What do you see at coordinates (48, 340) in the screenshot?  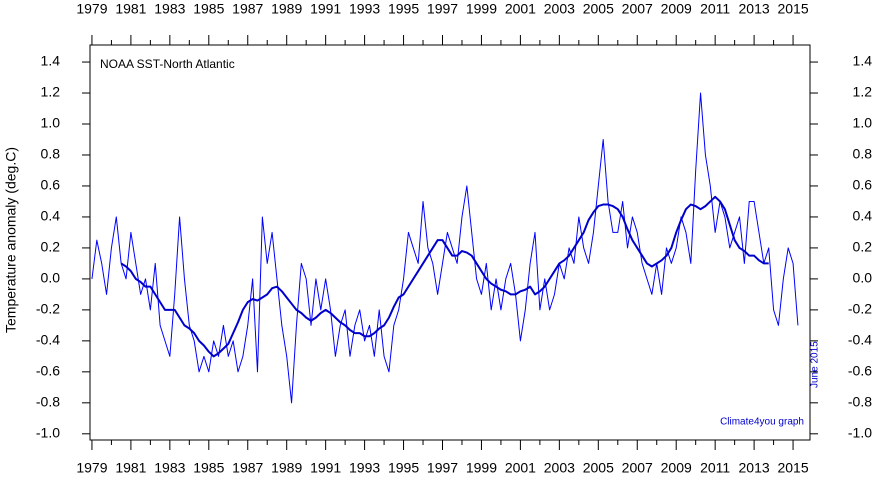 I see `y-tick-label: -0.4` at bounding box center [48, 340].